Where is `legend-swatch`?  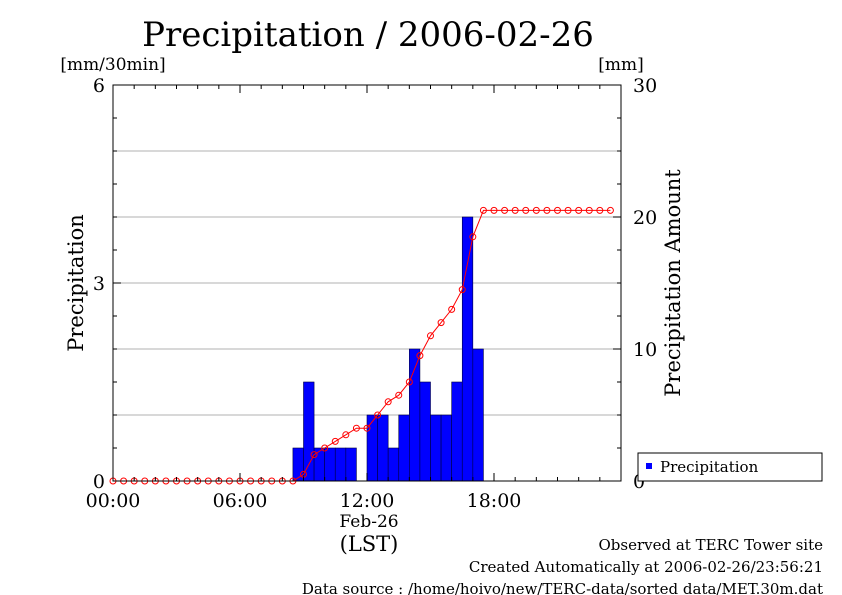
legend-swatch is located at coordinates (649, 466).